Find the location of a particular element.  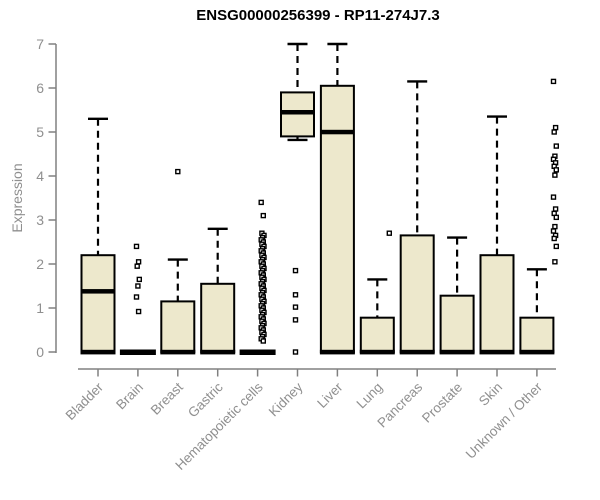

x-category-label: Skin is located at coordinates (490, 394).